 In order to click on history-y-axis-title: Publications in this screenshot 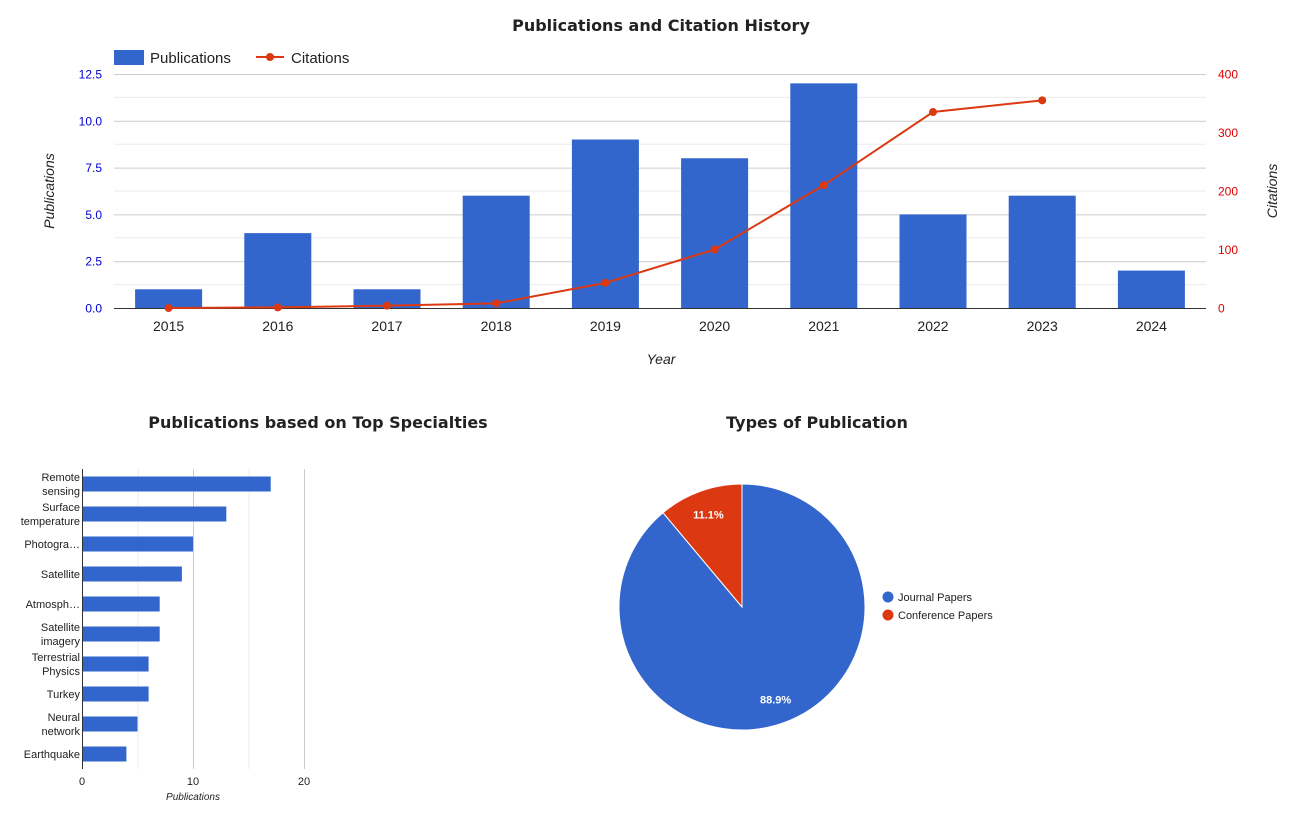, I will do `click(49, 191)`.